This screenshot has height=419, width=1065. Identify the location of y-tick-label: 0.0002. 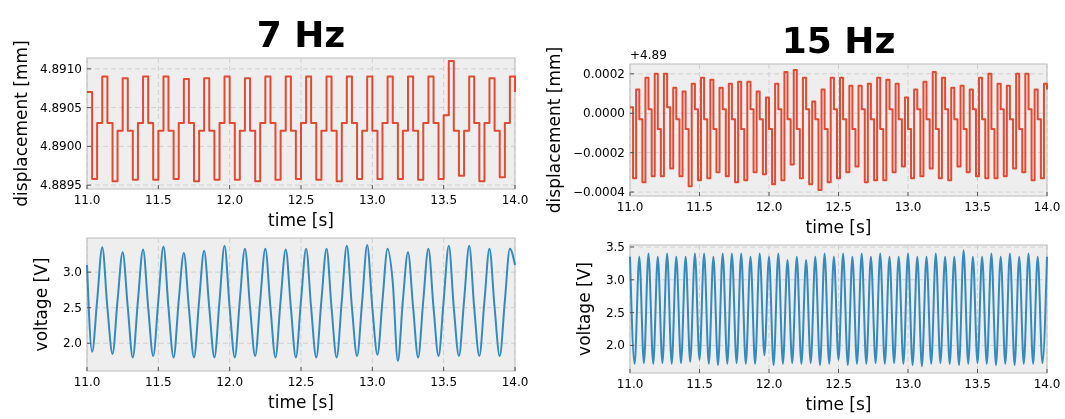
(604, 73).